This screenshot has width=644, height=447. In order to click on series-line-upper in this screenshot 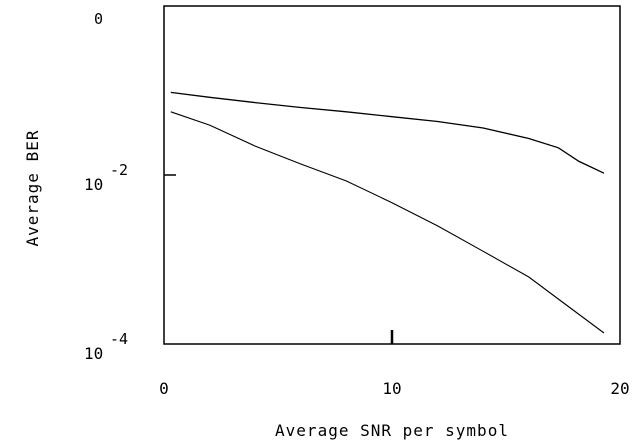, I will do `click(387, 132)`.